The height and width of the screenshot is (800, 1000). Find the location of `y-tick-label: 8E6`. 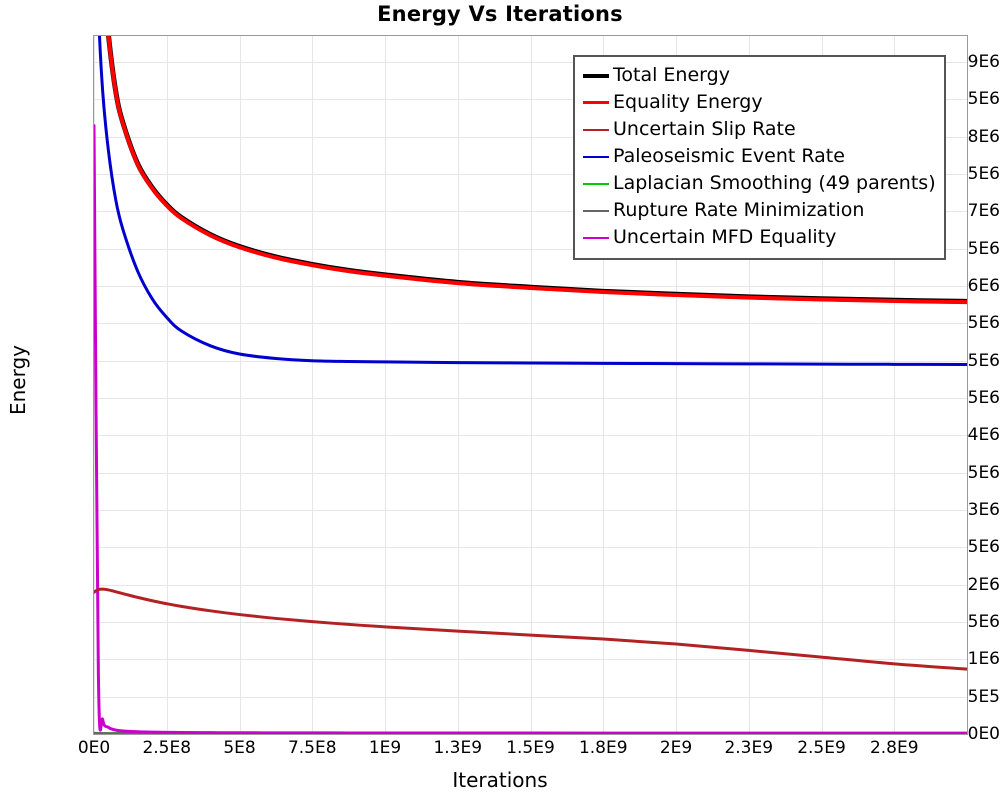

y-tick-label: 8E6 is located at coordinates (983, 136).